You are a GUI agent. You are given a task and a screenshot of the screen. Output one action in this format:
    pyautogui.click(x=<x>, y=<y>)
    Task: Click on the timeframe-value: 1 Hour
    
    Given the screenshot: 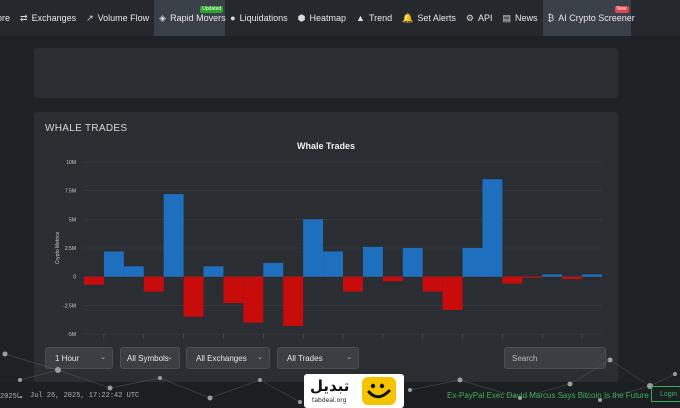 What is the action you would take?
    pyautogui.click(x=67, y=358)
    